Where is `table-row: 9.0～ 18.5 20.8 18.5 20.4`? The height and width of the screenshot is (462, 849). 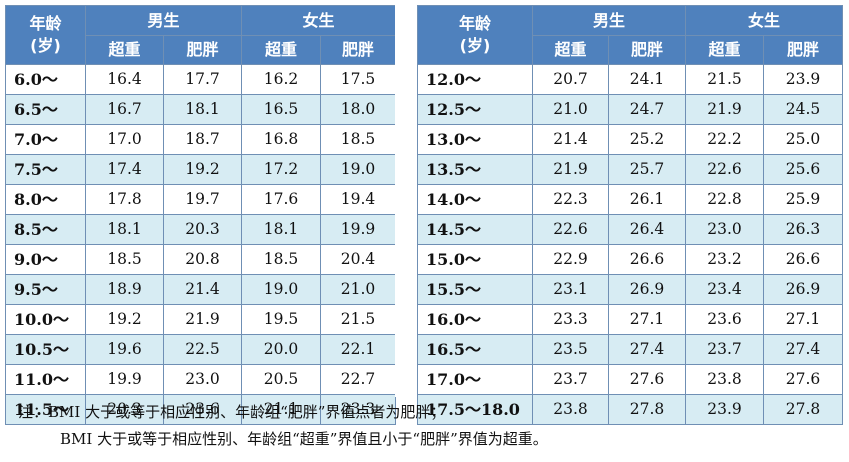
table-row: 9.0～ 18.5 20.8 18.5 20.4 is located at coordinates (200, 259).